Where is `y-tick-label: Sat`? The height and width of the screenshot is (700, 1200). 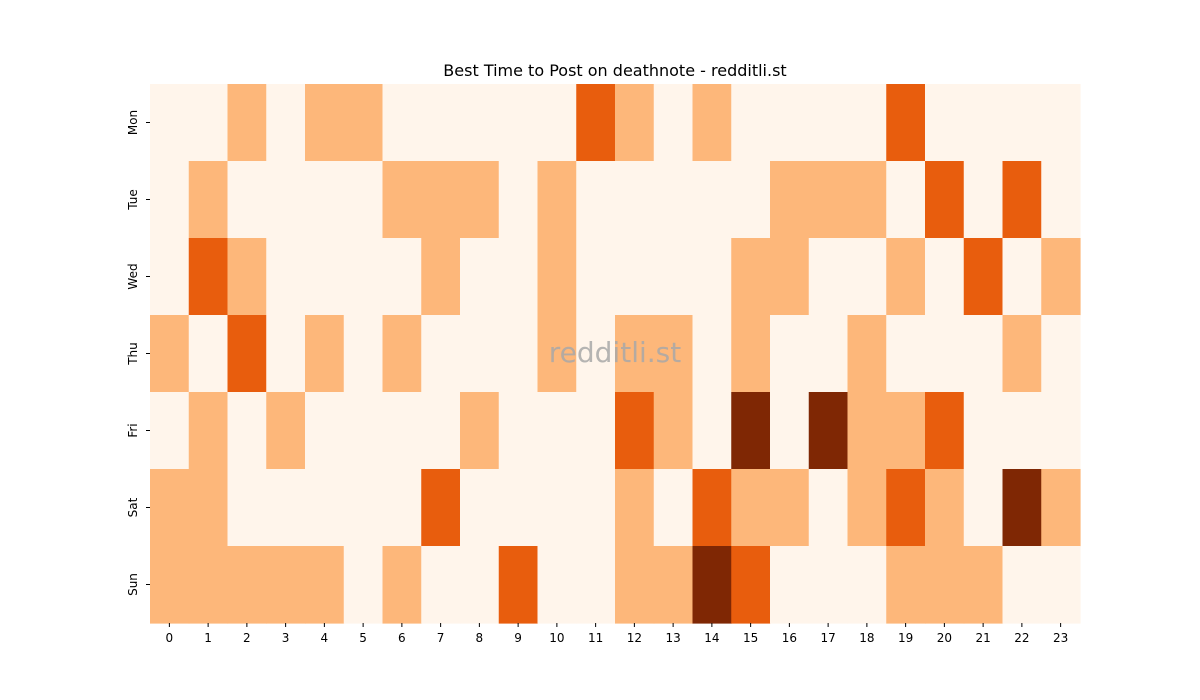
y-tick-label: Sat is located at coordinates (133, 507).